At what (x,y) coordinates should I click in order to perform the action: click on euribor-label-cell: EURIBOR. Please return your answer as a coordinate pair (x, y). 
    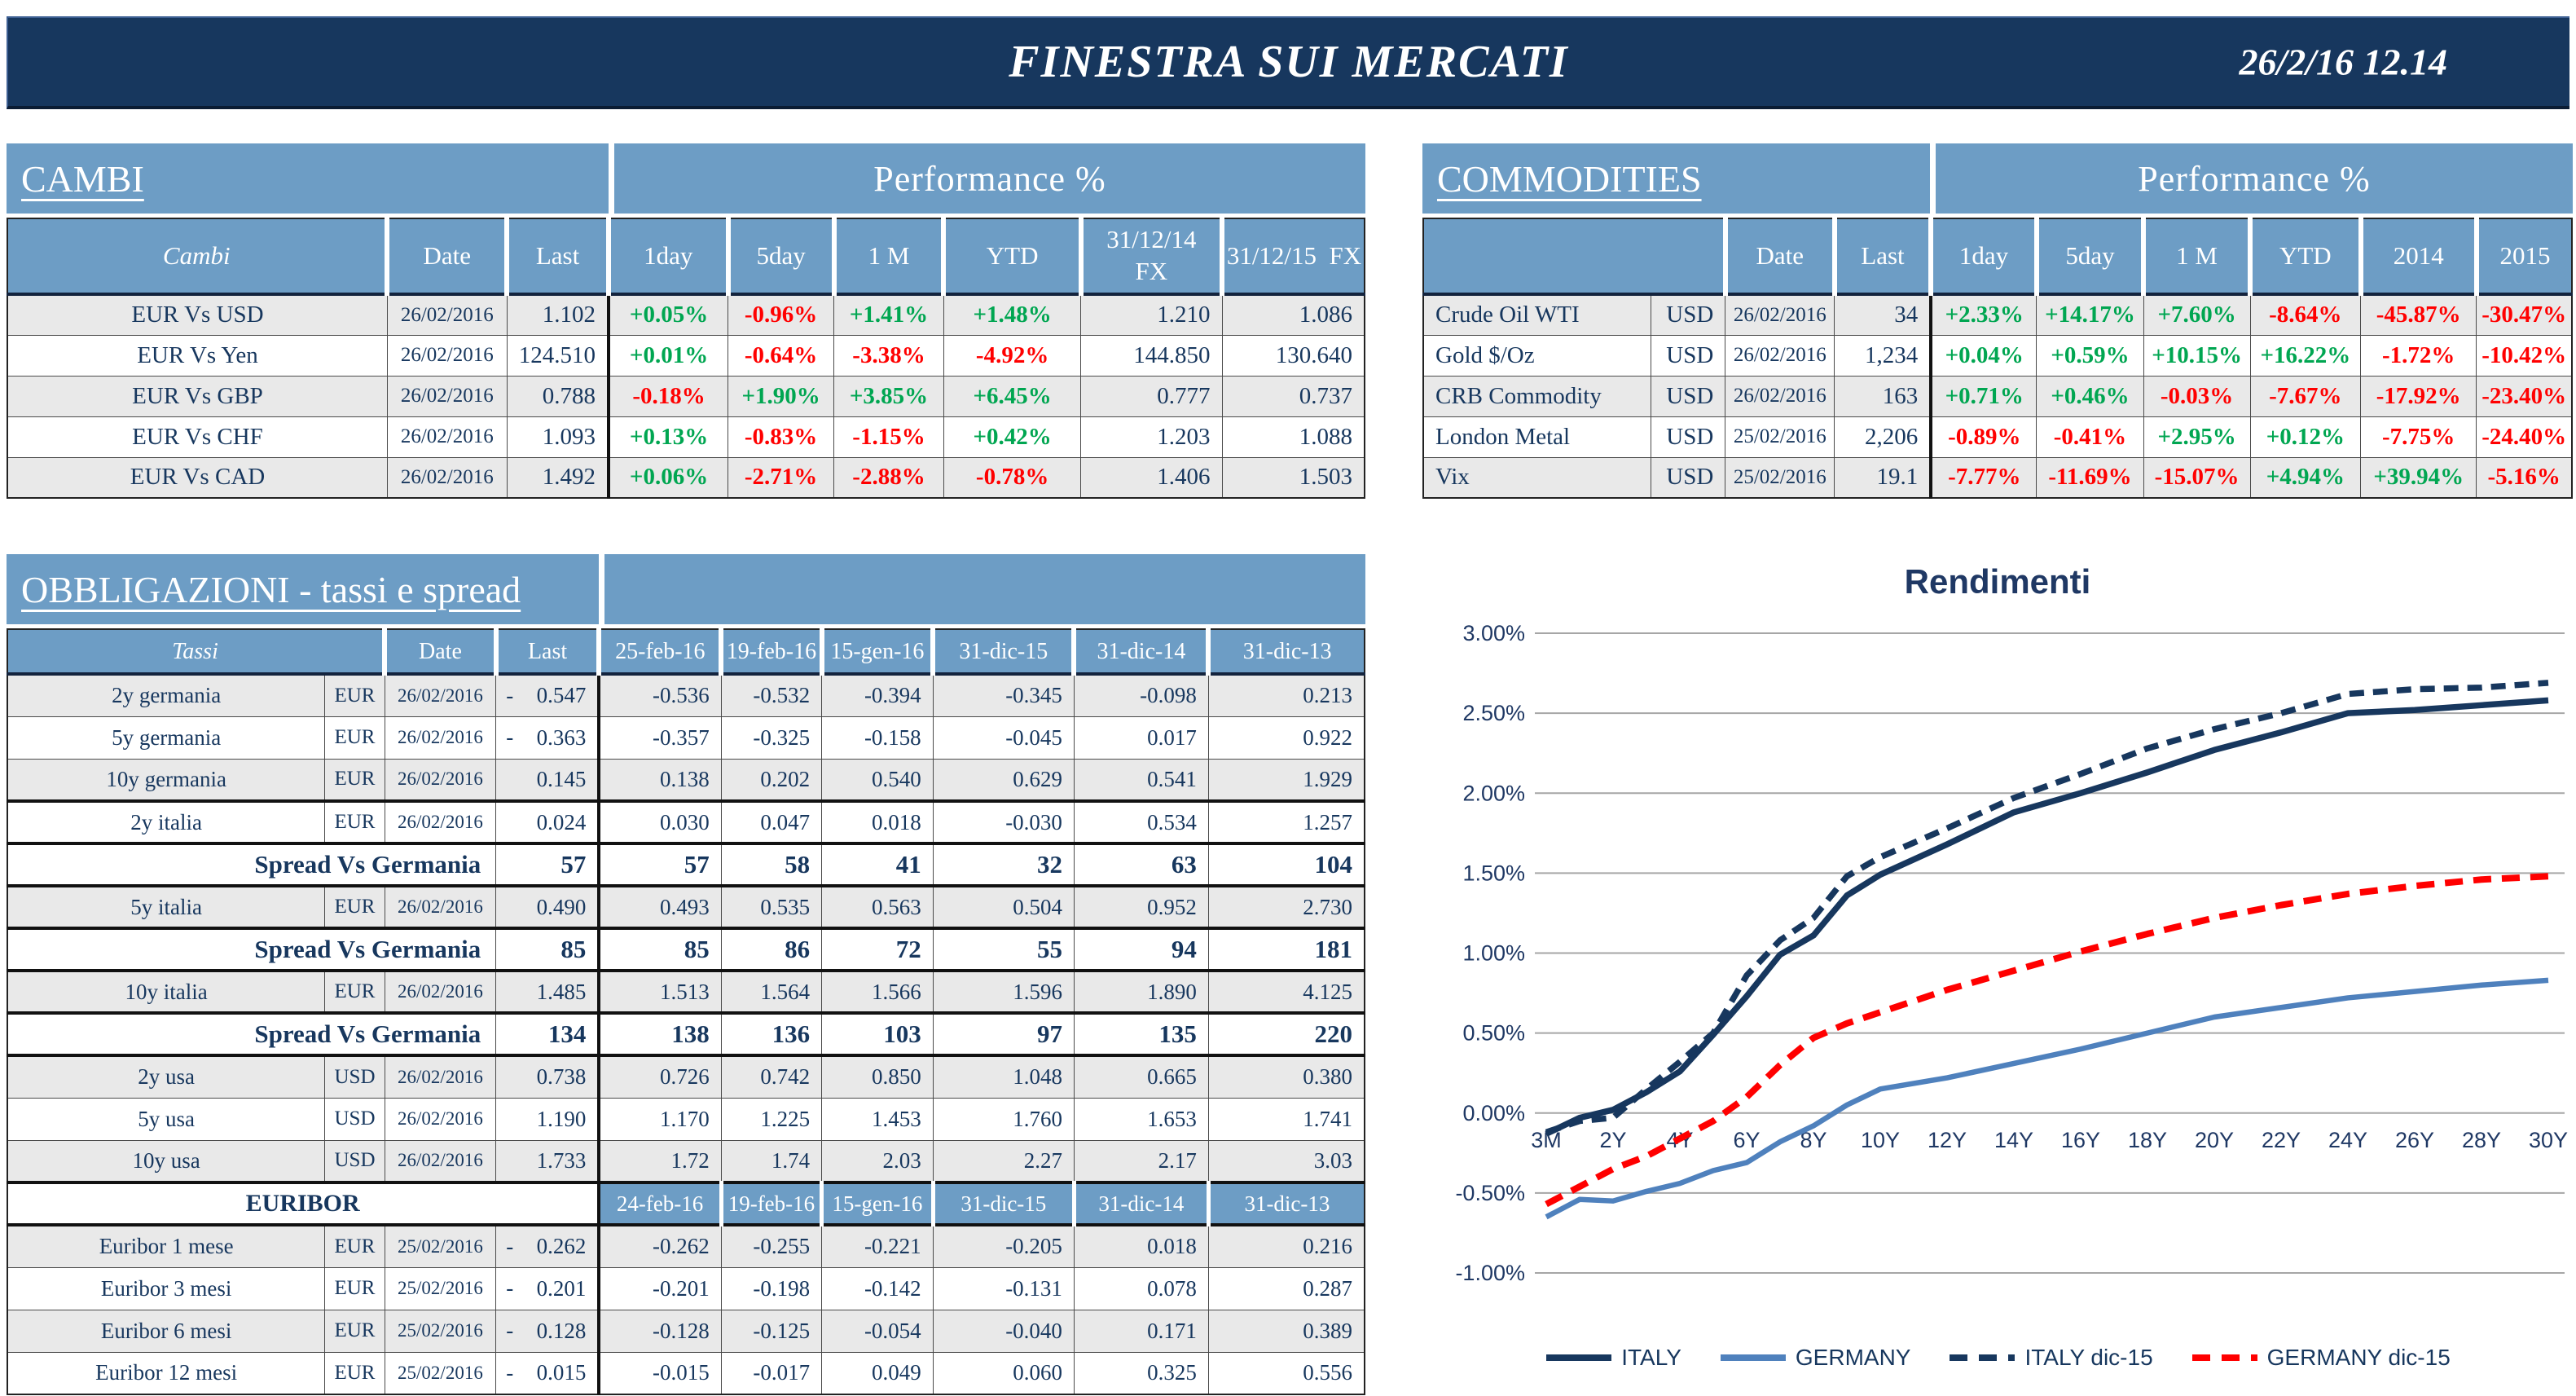
    Looking at the image, I should click on (303, 1203).